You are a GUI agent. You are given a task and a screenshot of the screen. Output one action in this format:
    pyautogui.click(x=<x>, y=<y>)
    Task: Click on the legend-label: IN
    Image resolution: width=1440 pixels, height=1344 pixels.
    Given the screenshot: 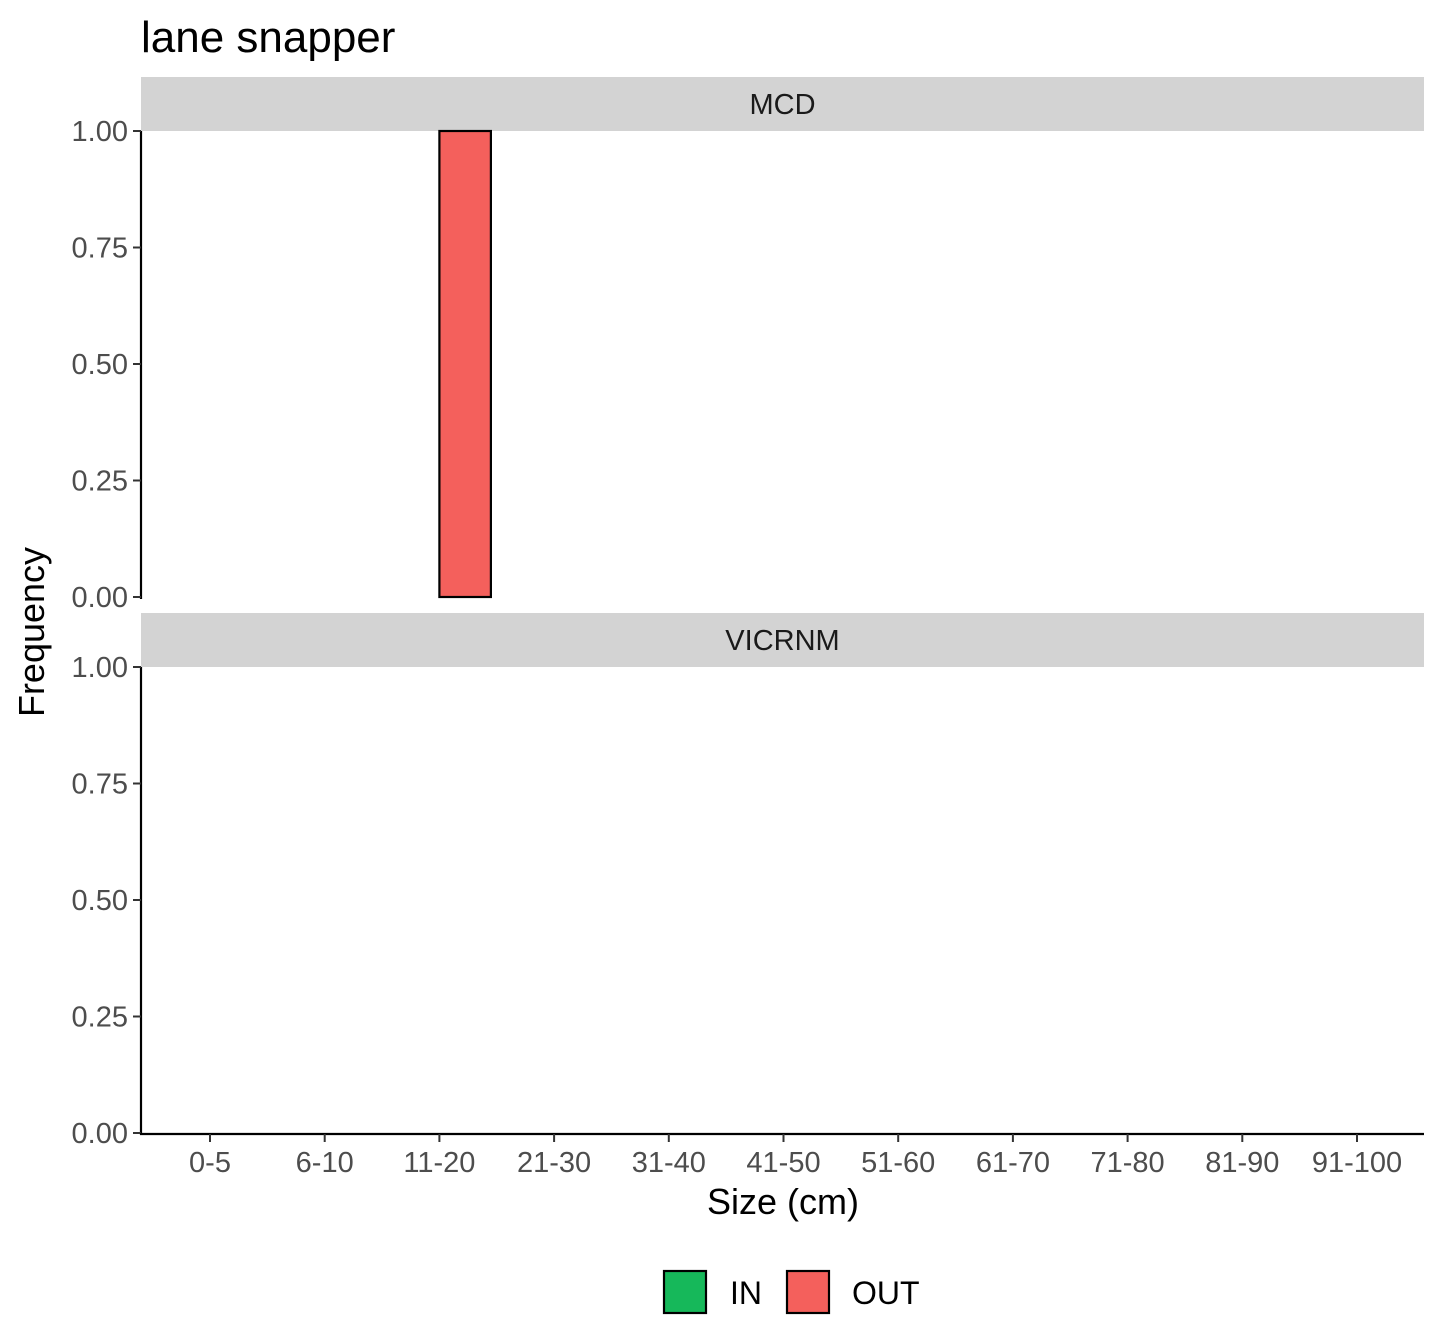 What is the action you would take?
    pyautogui.click(x=746, y=1293)
    